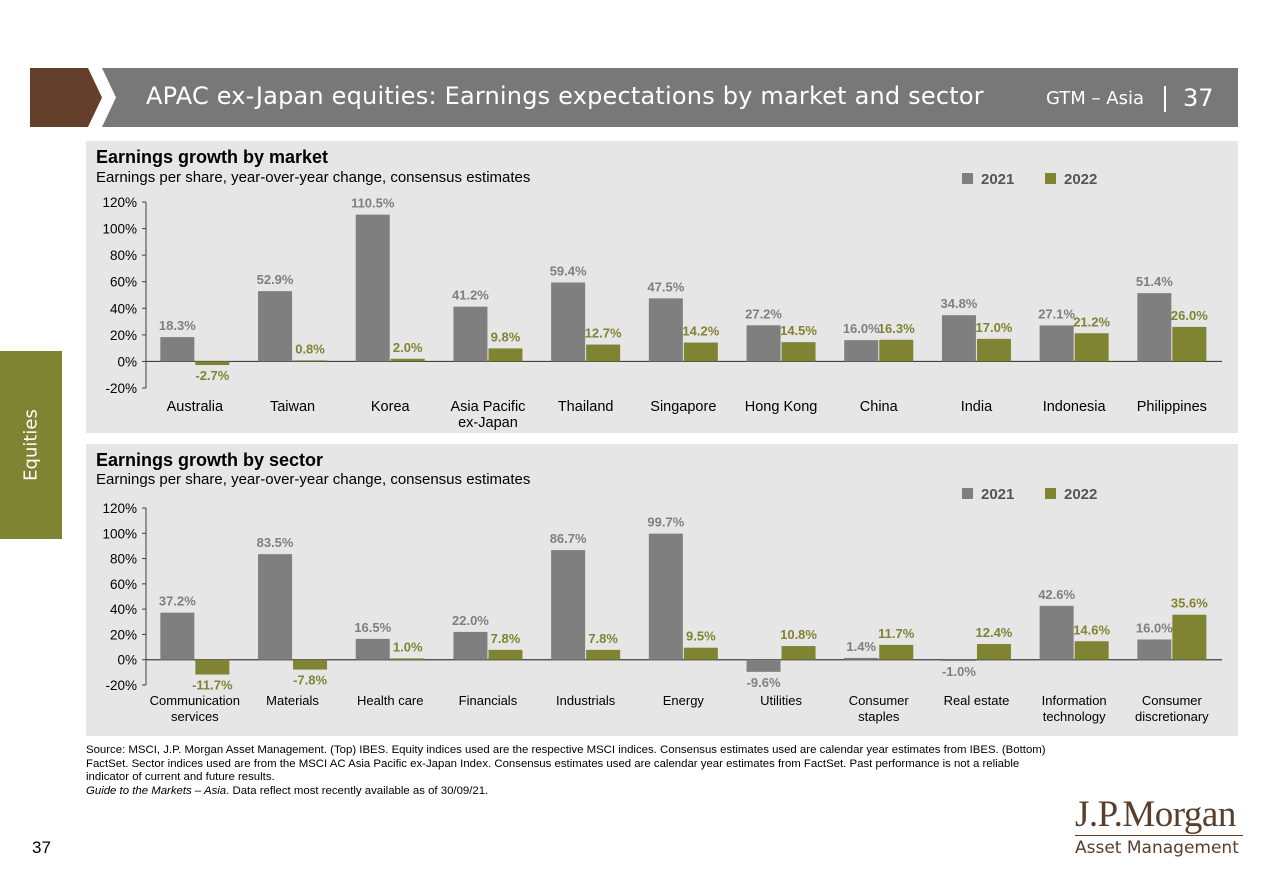 Image resolution: width=1270 pixels, height=880 pixels. I want to click on jpmorgan-logo: J.P.Morgan Asset Management, so click(1160, 826).